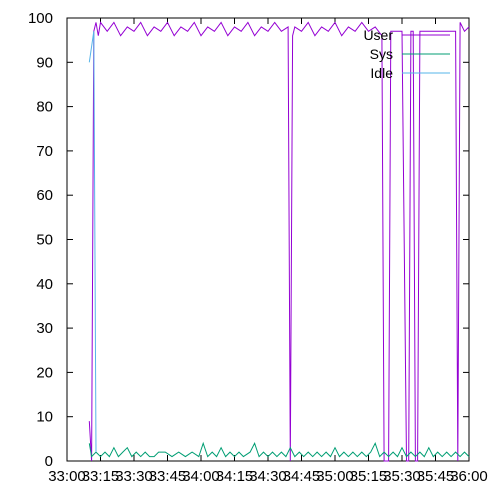  Describe the element at coordinates (44, 284) in the screenshot. I see `y-tick-label: 40` at that location.